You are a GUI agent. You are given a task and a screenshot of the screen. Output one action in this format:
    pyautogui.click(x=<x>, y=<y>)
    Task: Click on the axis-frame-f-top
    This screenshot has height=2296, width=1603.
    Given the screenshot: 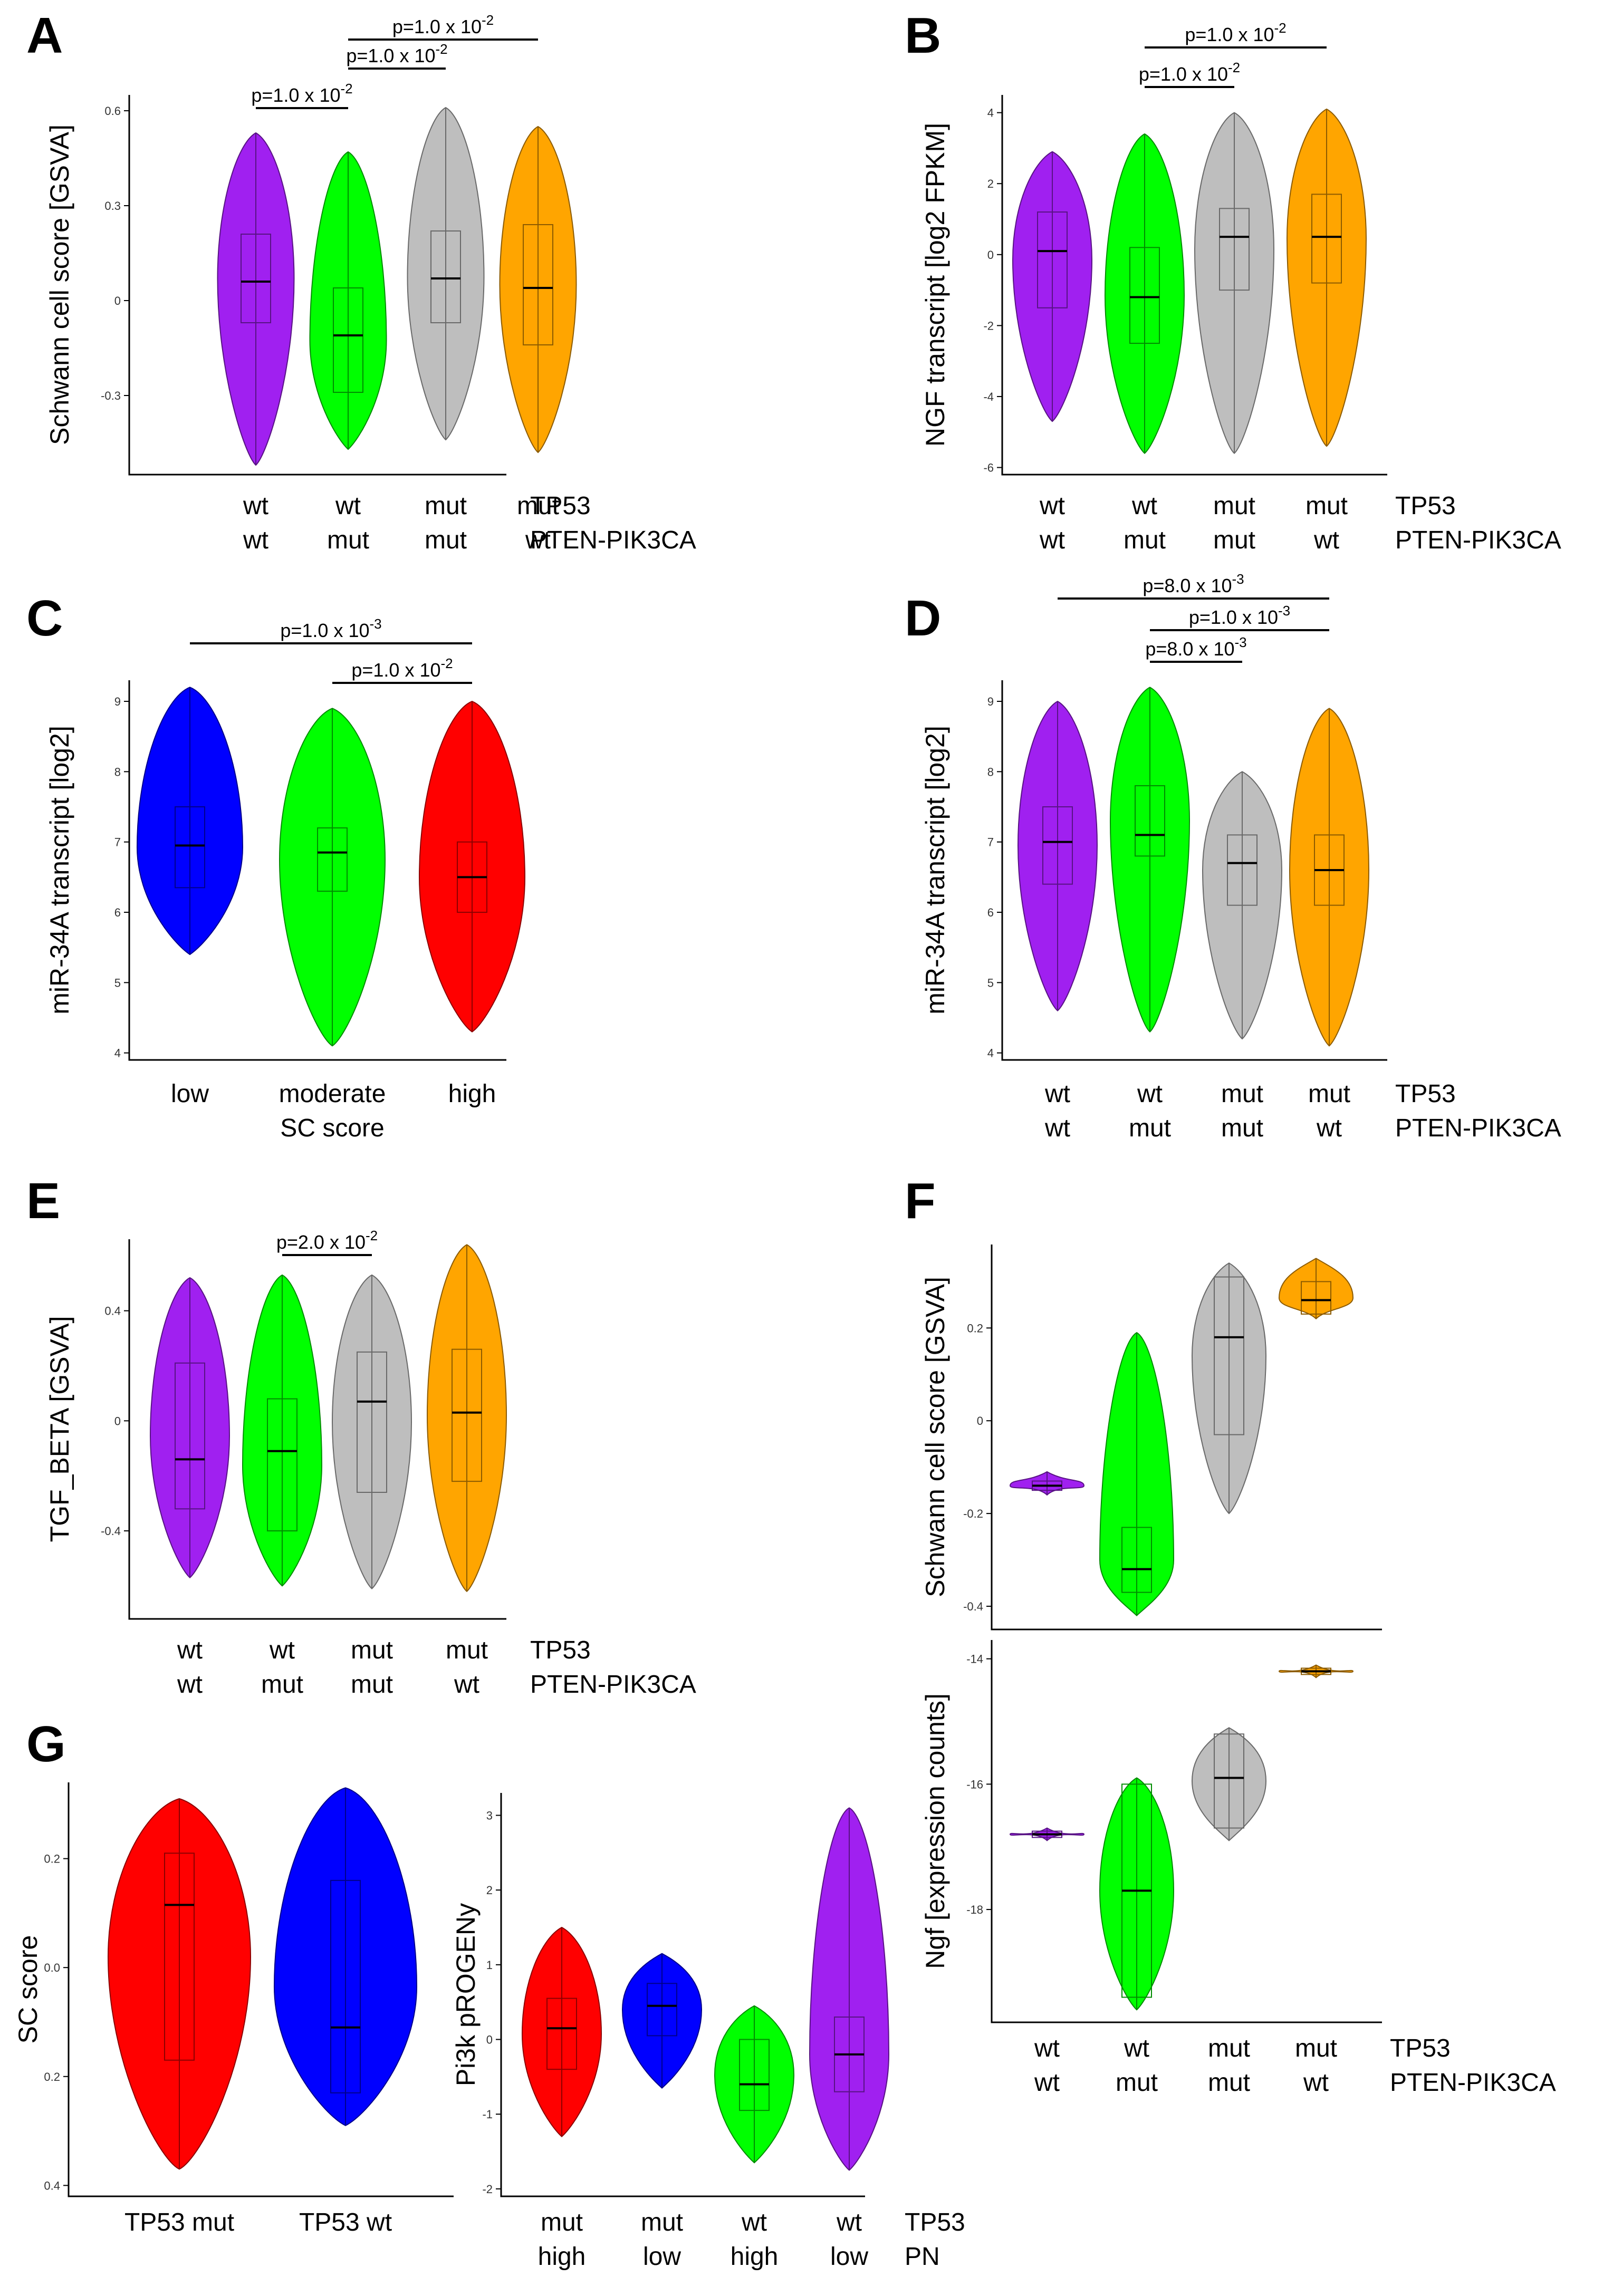 What is the action you would take?
    pyautogui.click(x=1186, y=1438)
    